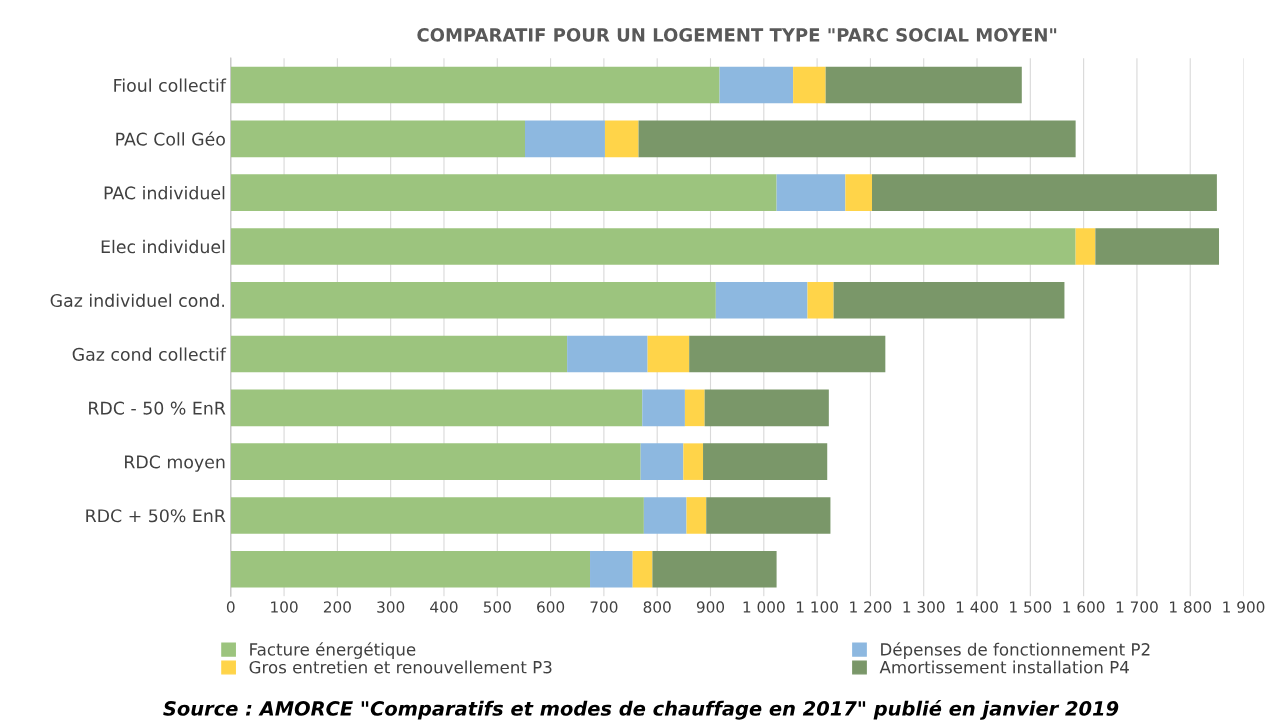 The image size is (1282, 727). Describe the element at coordinates (337, 607) in the screenshot. I see `x-tick-label: 200` at that location.